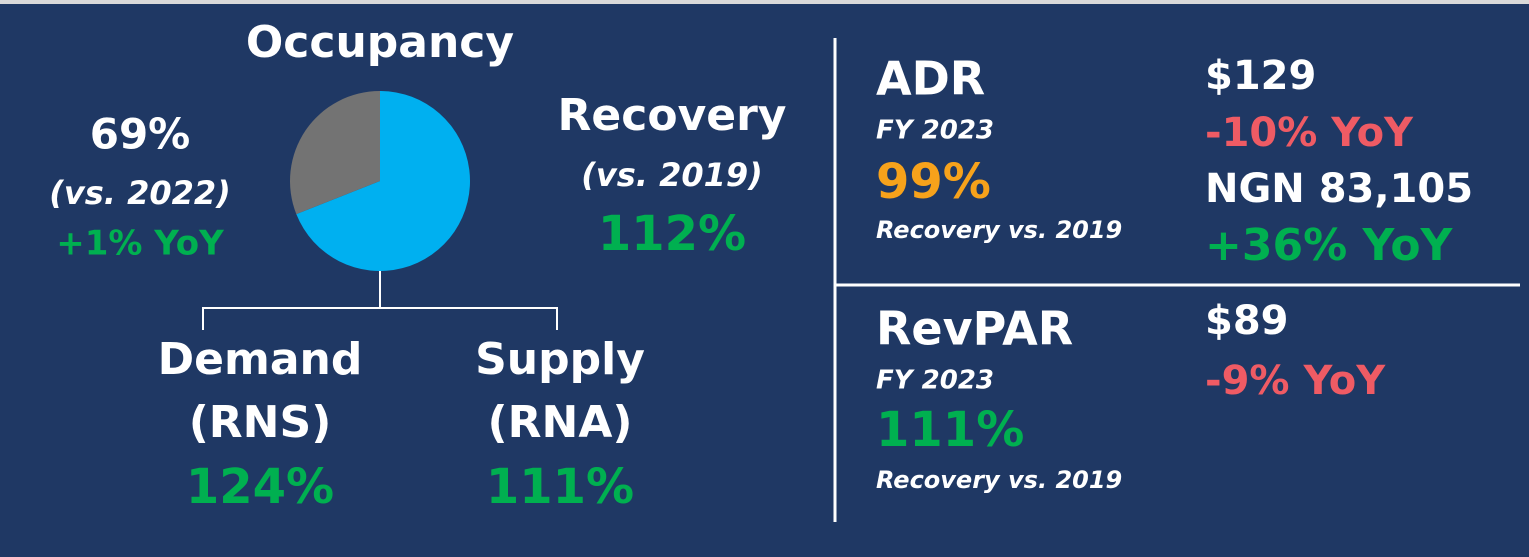 This screenshot has width=1529, height=557. I want to click on occupancy-pie, so click(380, 181).